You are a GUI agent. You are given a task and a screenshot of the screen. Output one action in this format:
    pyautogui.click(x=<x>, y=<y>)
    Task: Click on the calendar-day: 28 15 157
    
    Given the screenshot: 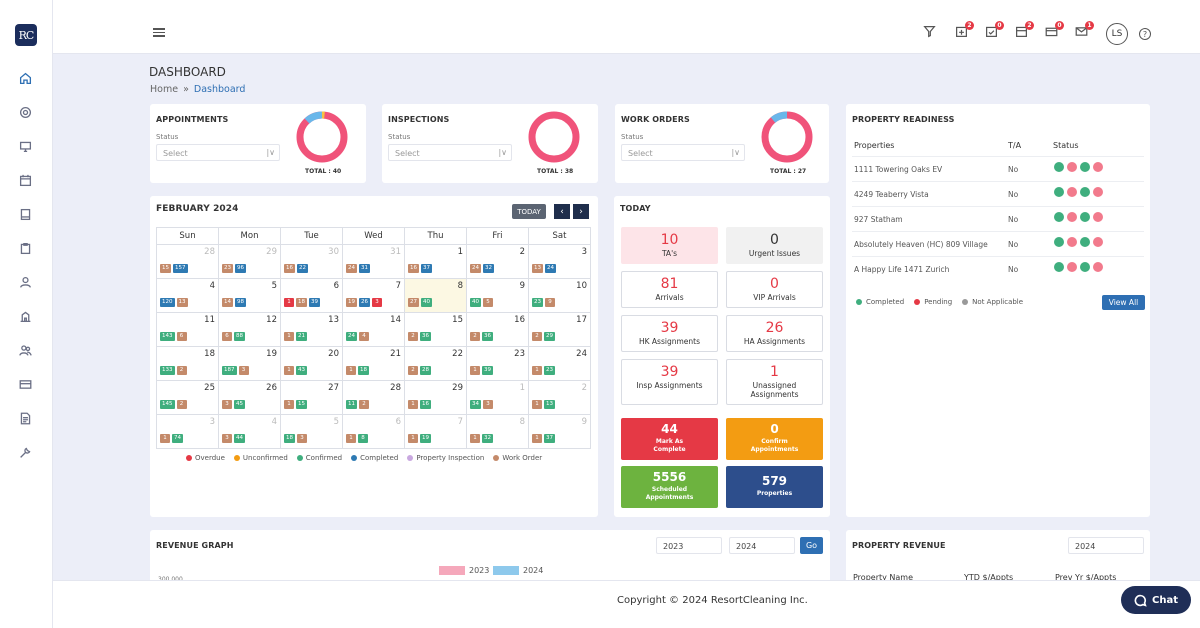 What is the action you would take?
    pyautogui.click(x=187, y=261)
    